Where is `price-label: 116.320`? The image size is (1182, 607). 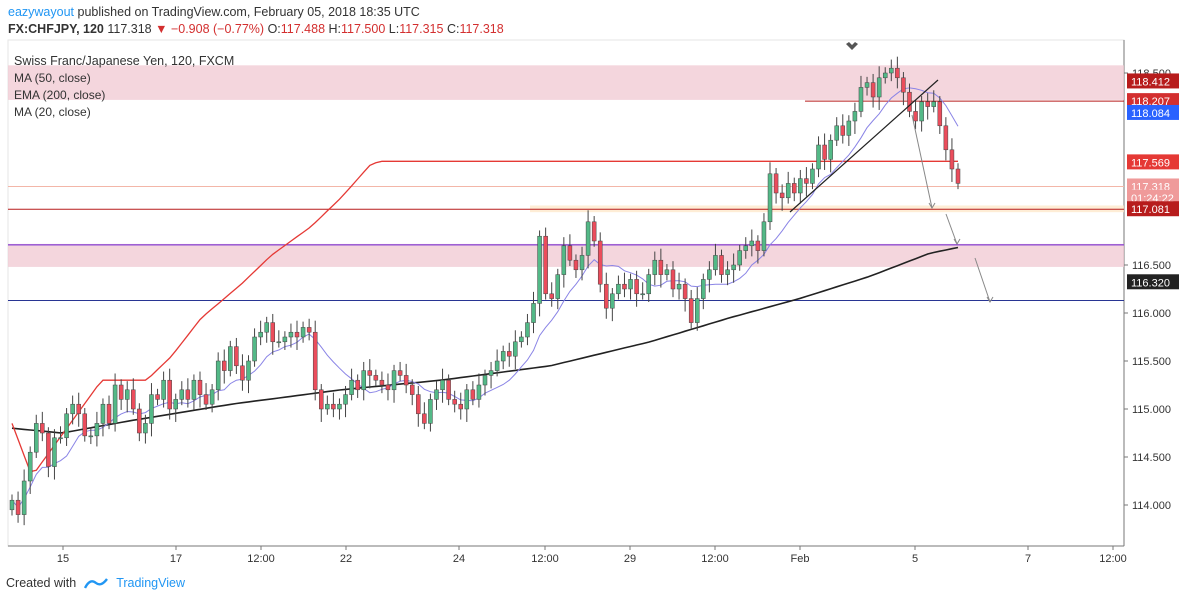
price-label: 116.320 is located at coordinates (1150, 283).